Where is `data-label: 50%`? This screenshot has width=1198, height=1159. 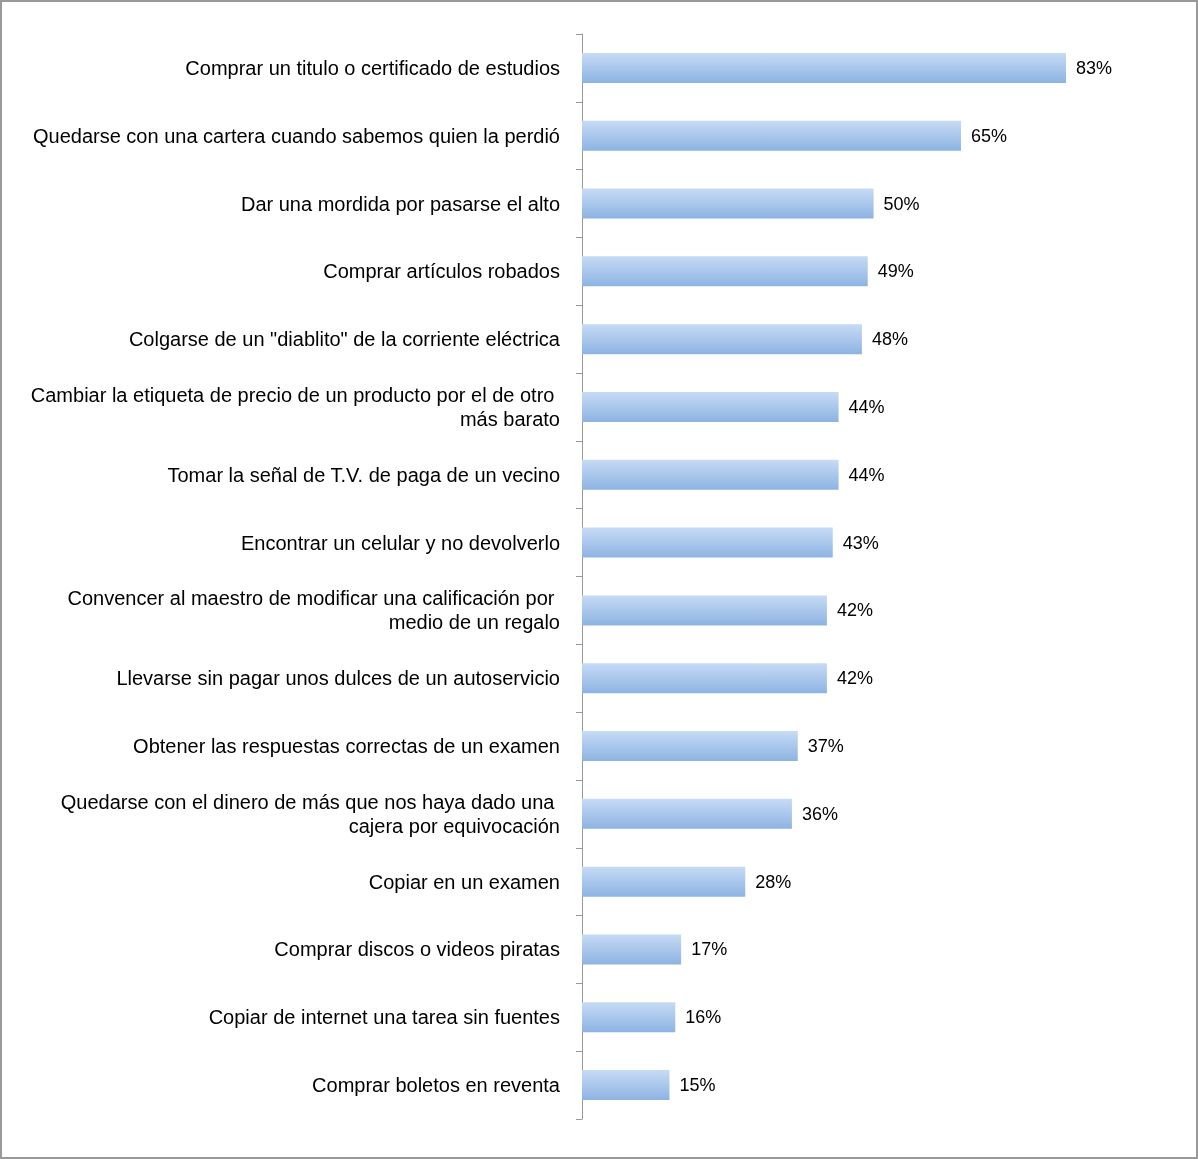
data-label: 50% is located at coordinates (901, 203).